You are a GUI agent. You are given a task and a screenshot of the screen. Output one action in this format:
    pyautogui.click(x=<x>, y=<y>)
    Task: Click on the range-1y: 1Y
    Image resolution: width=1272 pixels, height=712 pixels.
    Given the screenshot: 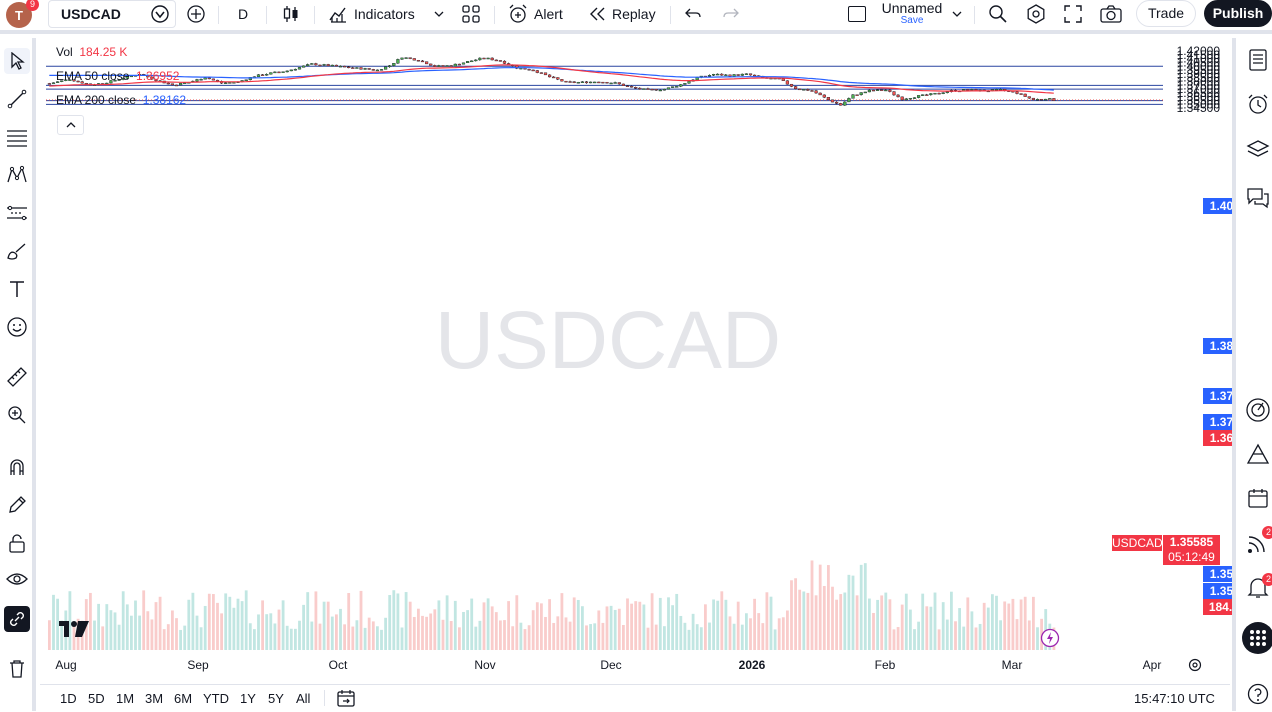 What is the action you would take?
    pyautogui.click(x=248, y=698)
    